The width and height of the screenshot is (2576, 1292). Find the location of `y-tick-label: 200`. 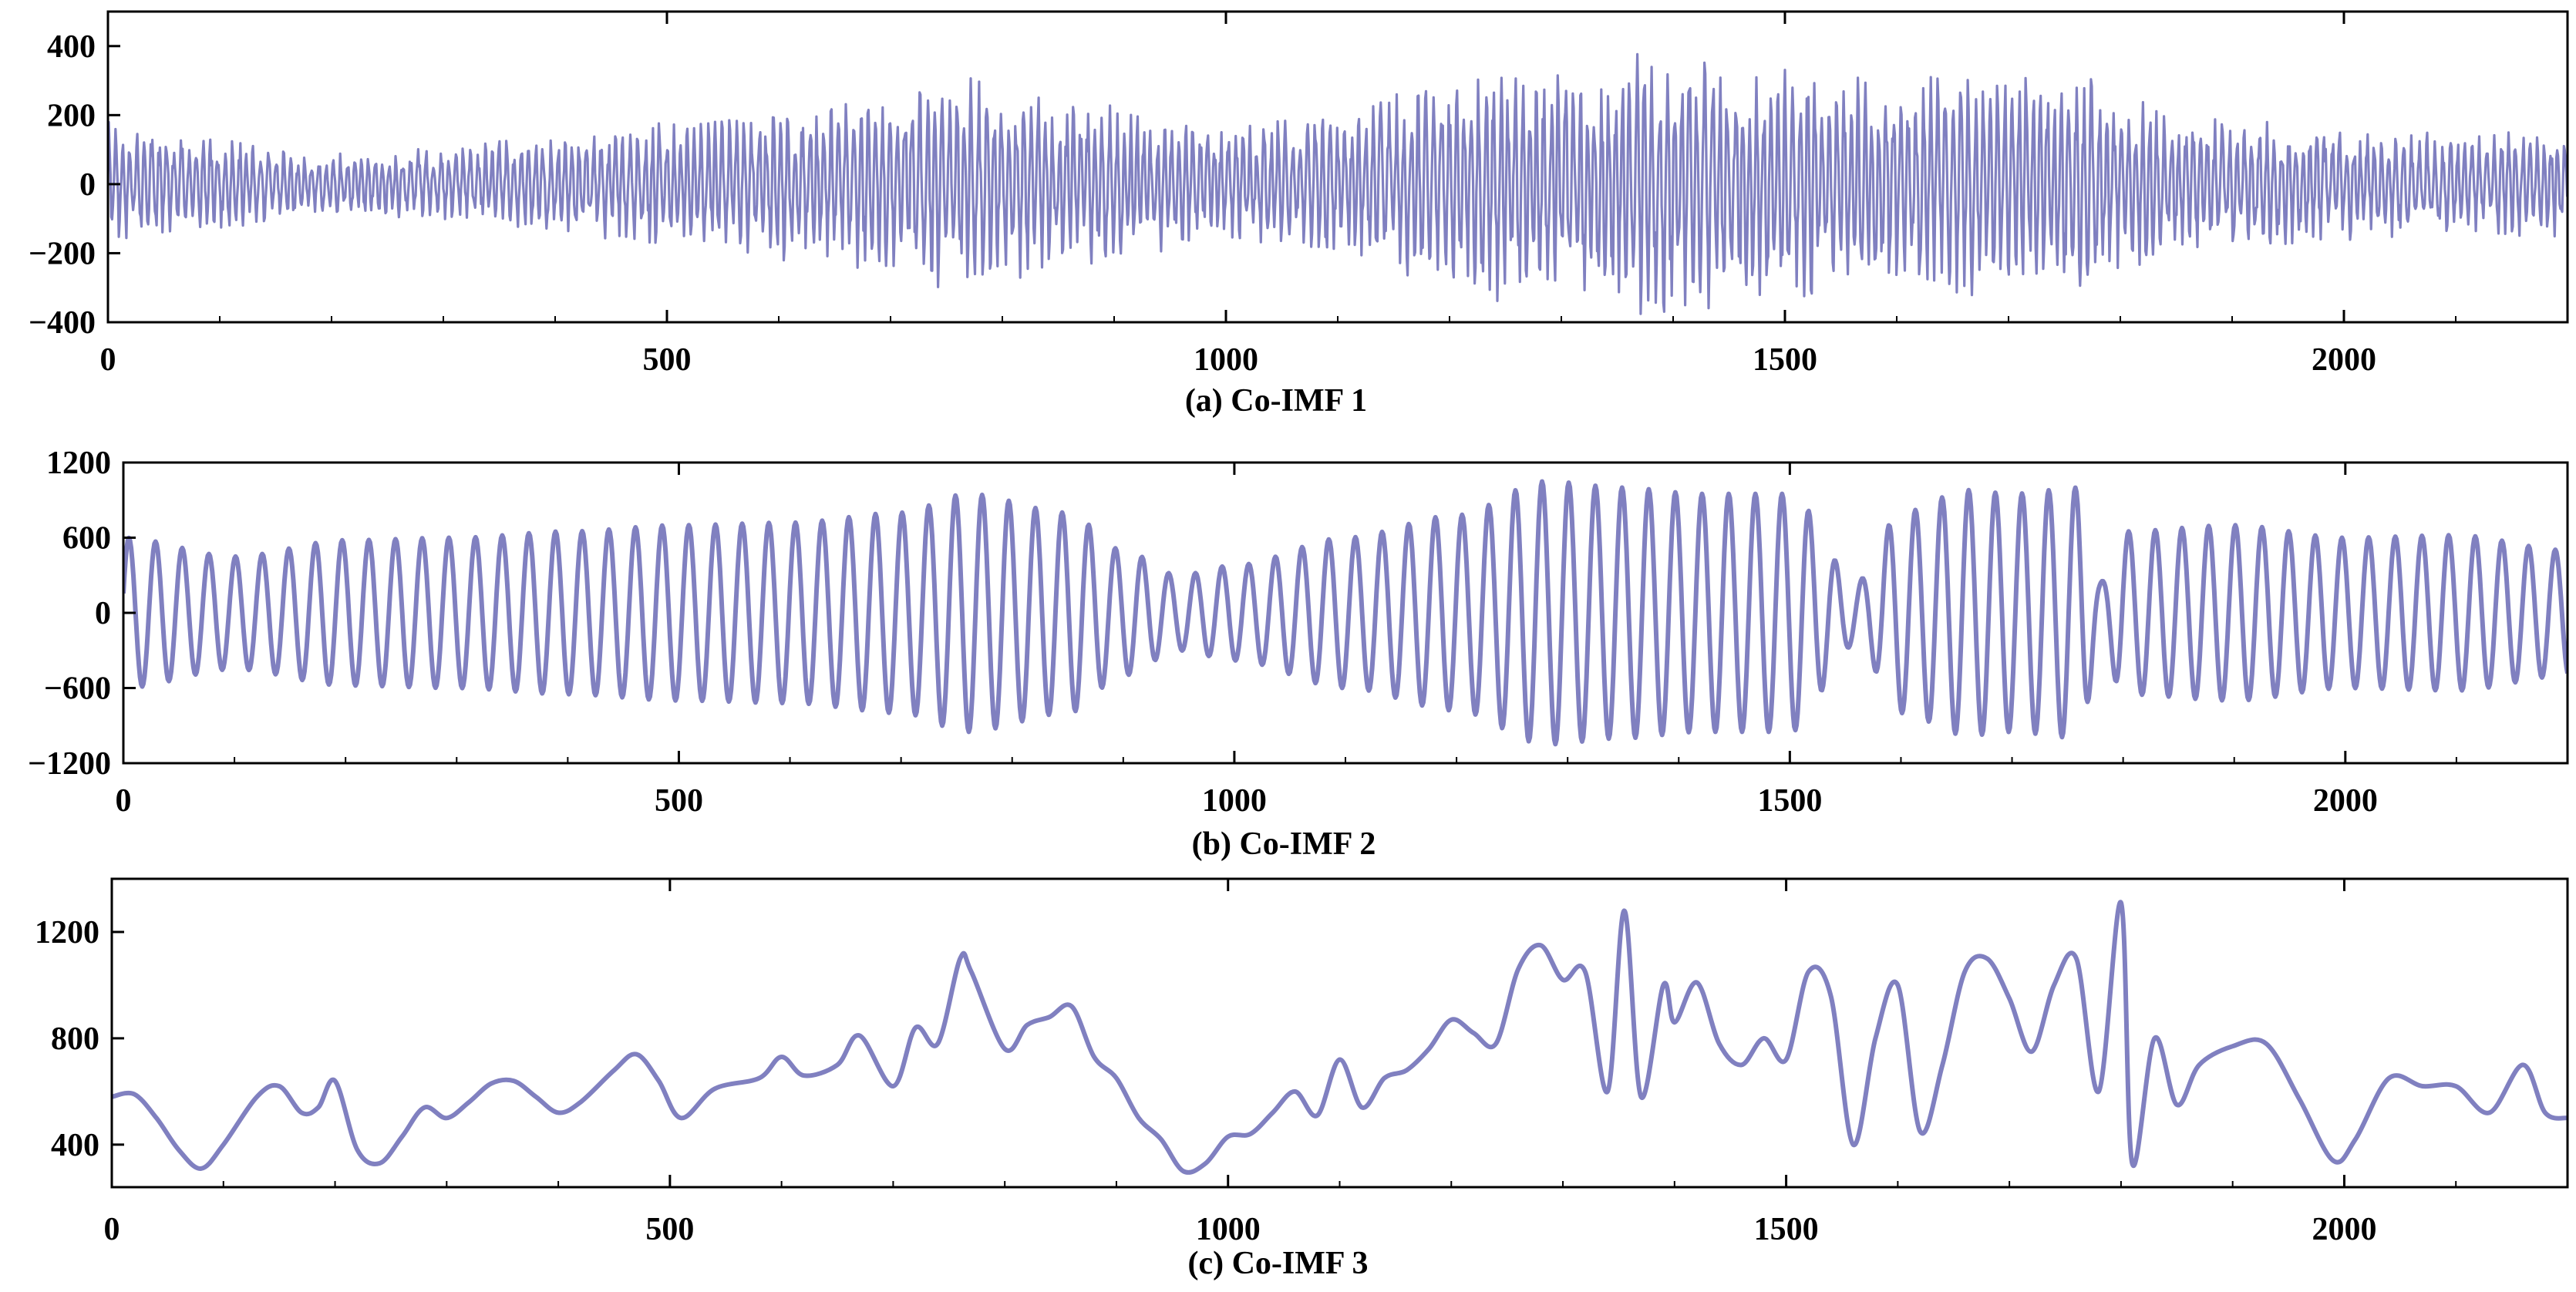

y-tick-label: 200 is located at coordinates (71, 116).